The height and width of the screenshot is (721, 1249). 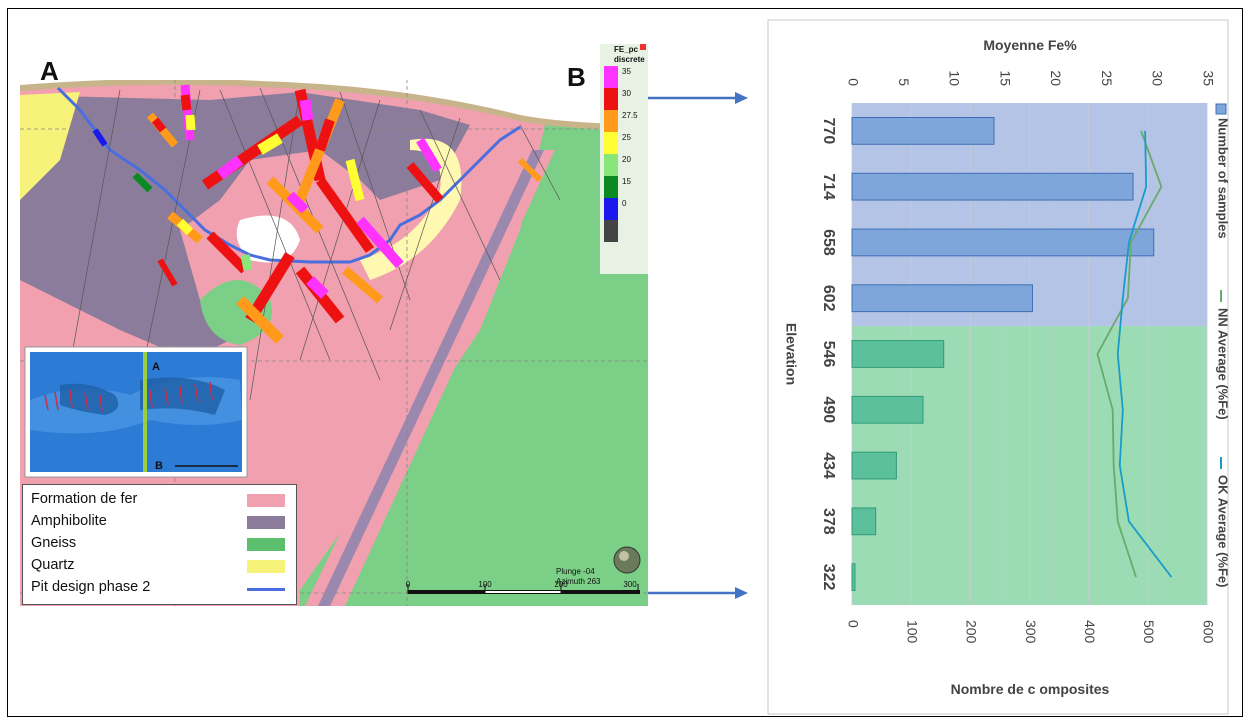 I want to click on scale-tick-0: 0, so click(x=408, y=584).